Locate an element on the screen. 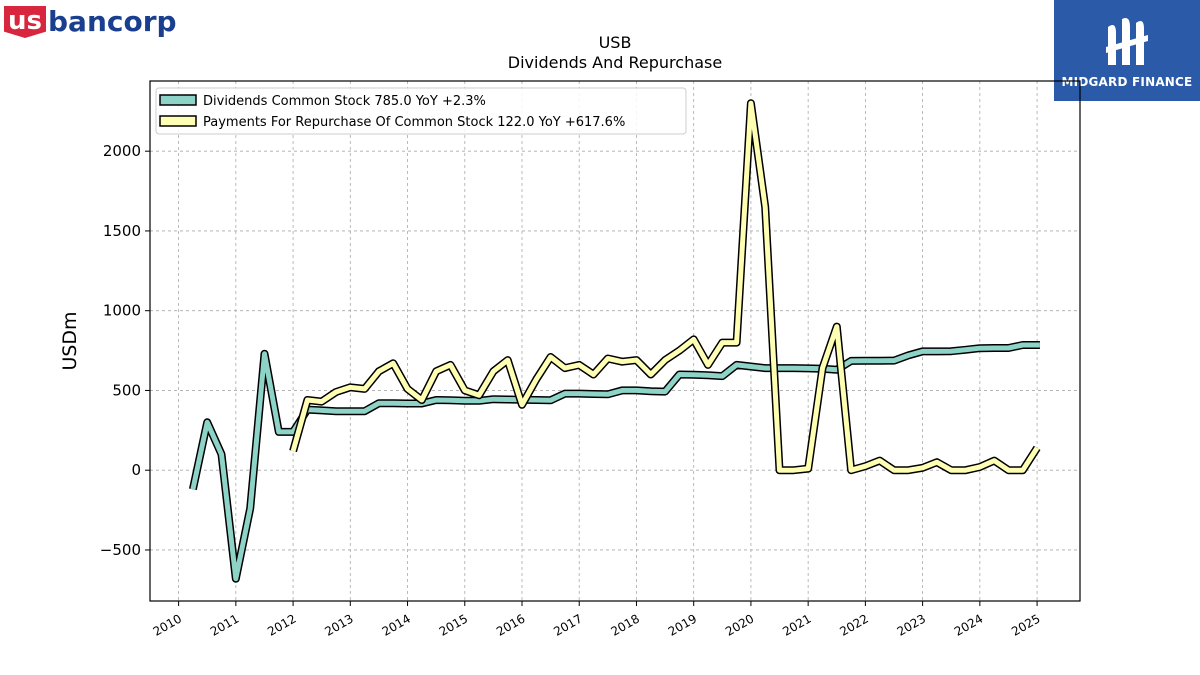  y-tick-label: 1000 is located at coordinates (122, 311).